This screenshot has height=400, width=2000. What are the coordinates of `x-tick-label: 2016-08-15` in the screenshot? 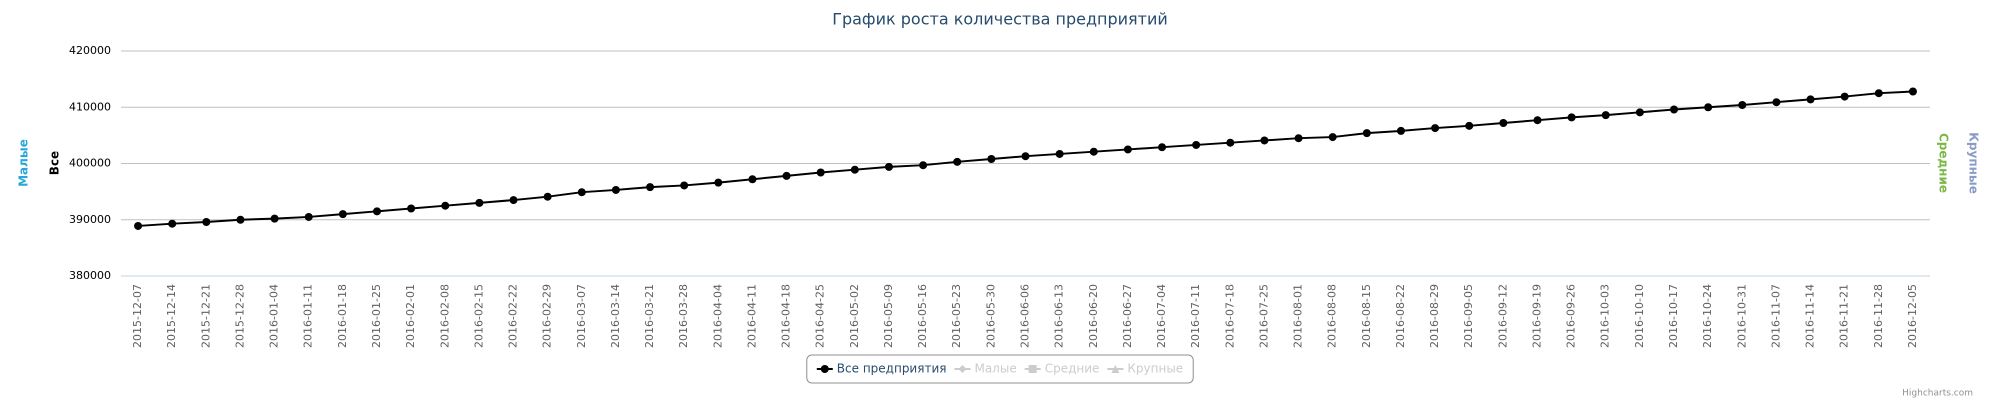 It's located at (1366, 316).